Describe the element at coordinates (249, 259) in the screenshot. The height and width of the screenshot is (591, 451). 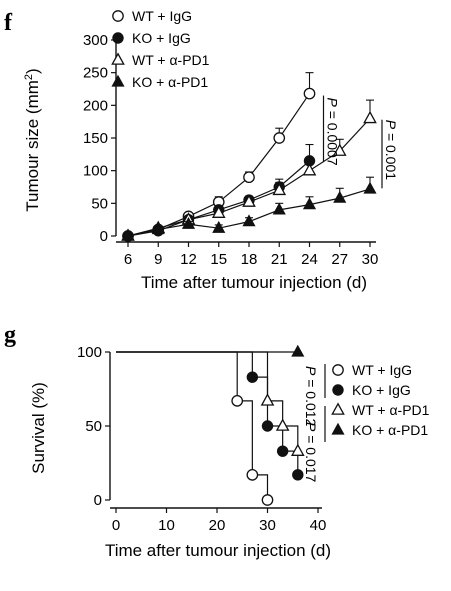
I see `chart-f-x-tick-label: 18` at that location.